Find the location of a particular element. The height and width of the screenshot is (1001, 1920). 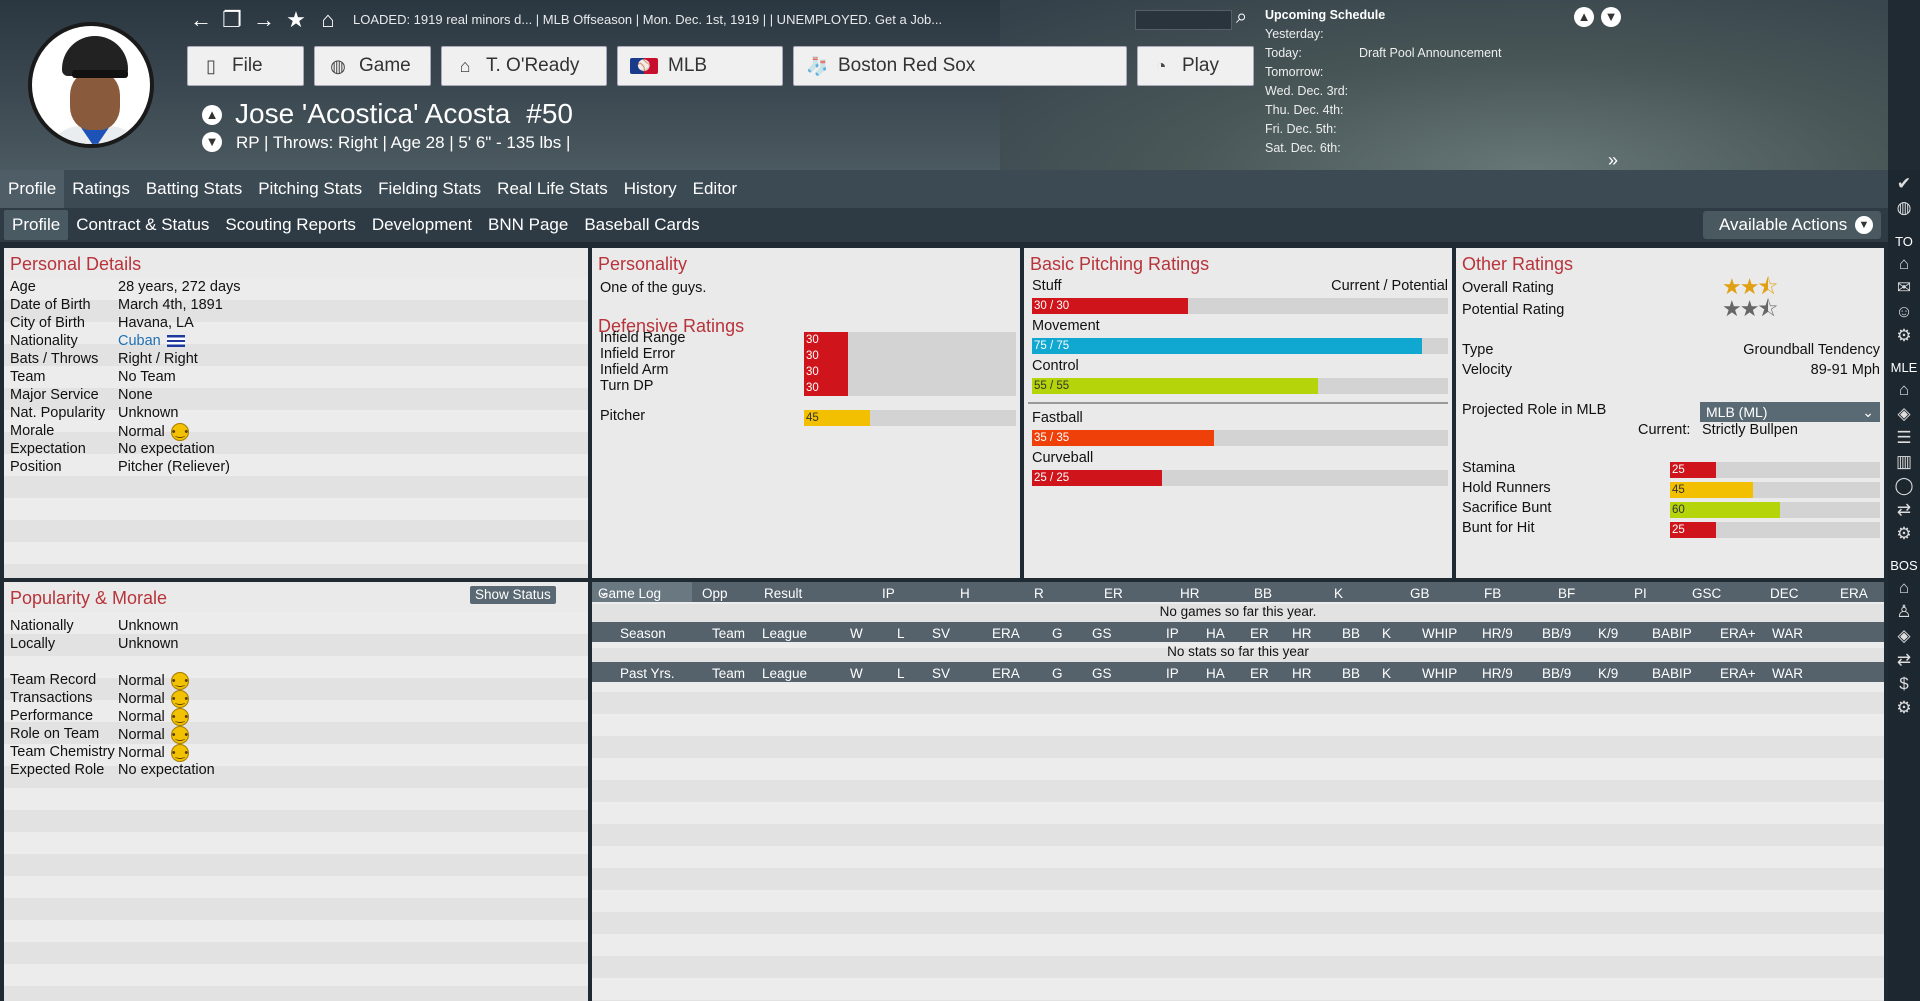

personal-value-text: Cuban is located at coordinates (139, 341).